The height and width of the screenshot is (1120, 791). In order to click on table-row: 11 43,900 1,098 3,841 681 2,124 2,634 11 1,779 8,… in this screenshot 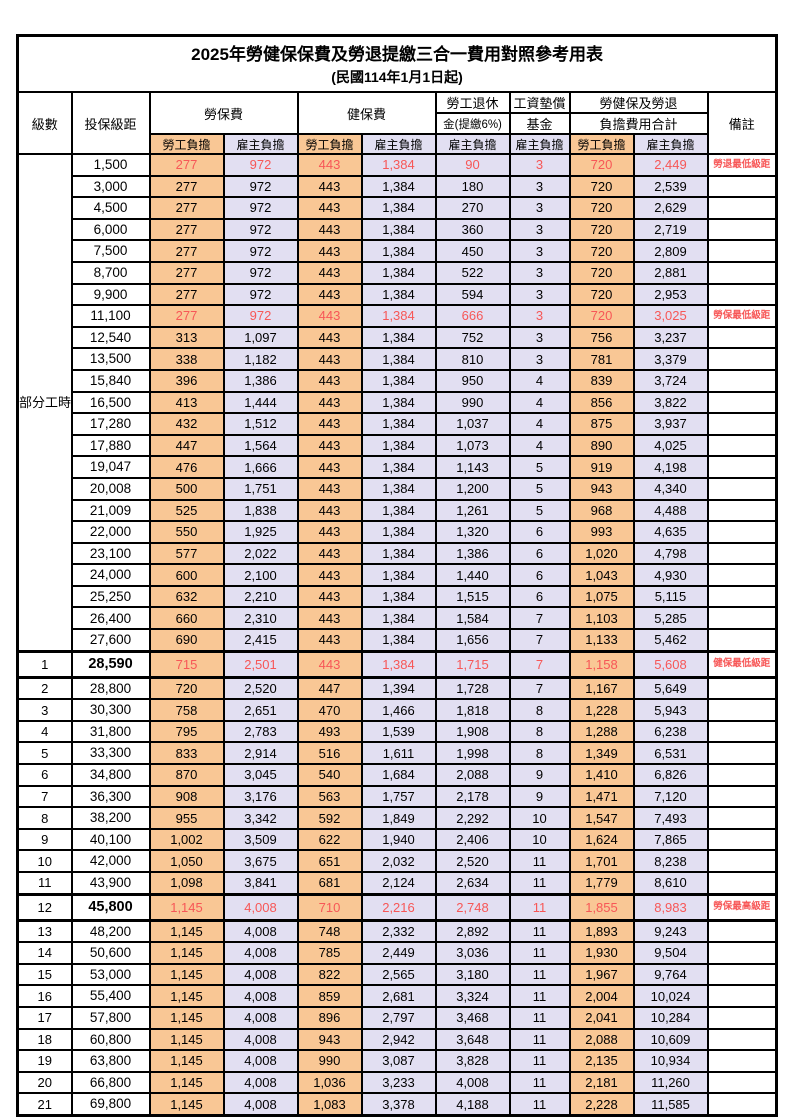, I will do `click(397, 883)`.